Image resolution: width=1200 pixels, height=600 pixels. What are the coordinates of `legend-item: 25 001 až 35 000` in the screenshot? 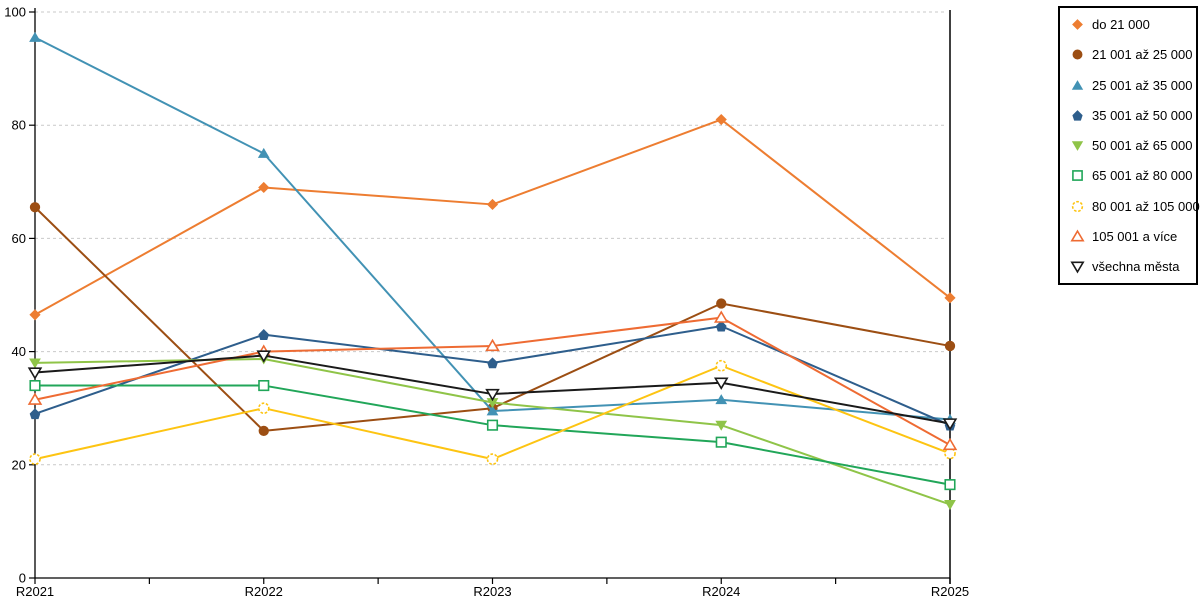 It's located at (1131, 85).